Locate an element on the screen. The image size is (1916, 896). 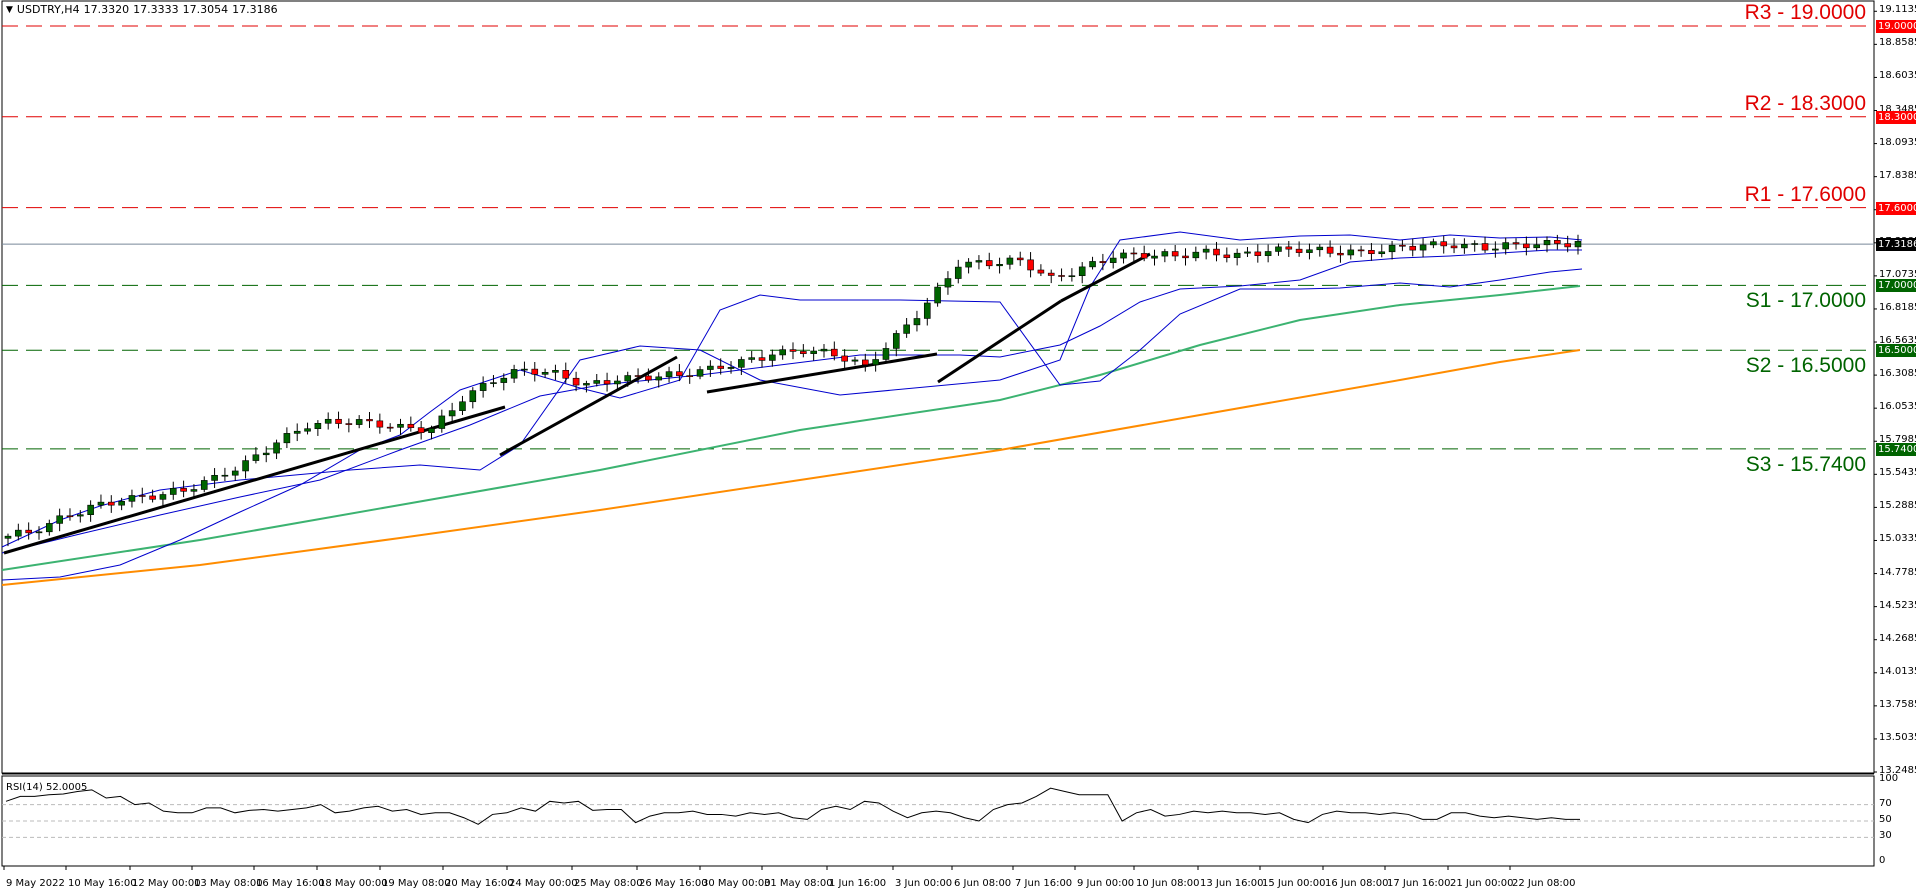
time-axis-label: 15 Jun 00:00 is located at coordinates (1294, 883).